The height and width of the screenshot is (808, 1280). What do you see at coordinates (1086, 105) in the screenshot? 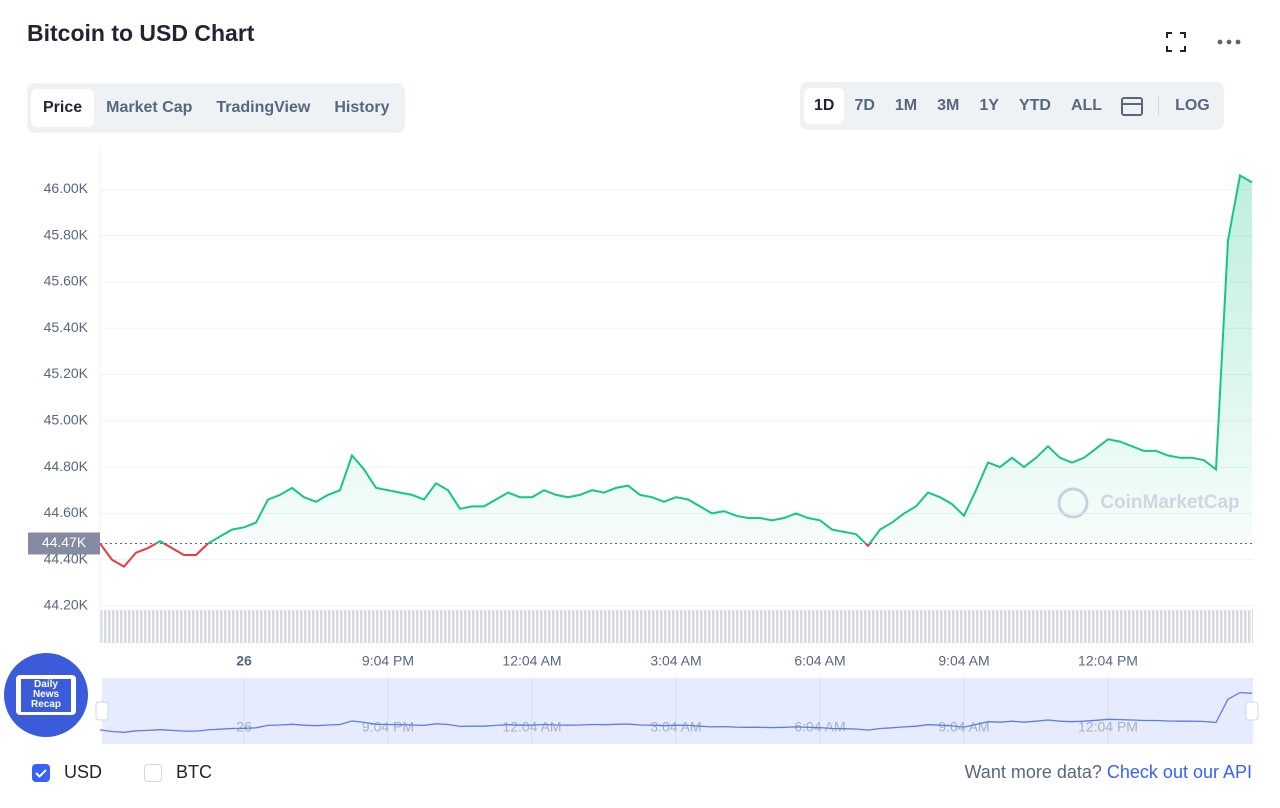
I see `range-button: ALL` at bounding box center [1086, 105].